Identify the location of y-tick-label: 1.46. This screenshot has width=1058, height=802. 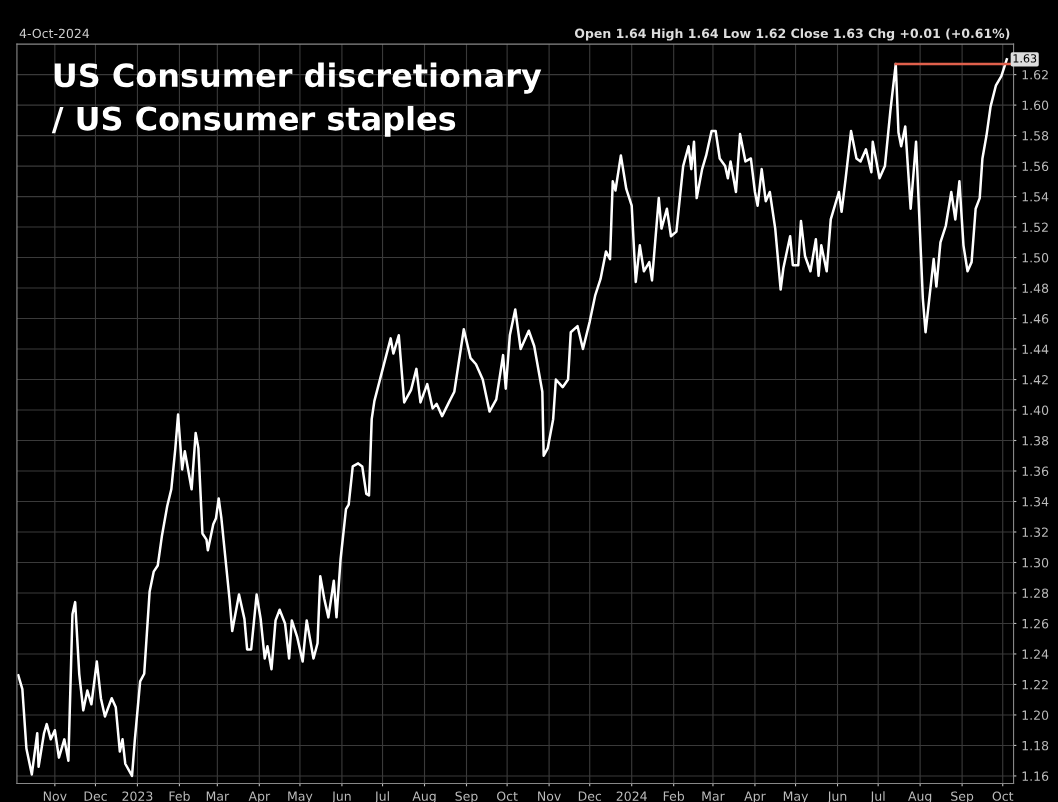
(1035, 319).